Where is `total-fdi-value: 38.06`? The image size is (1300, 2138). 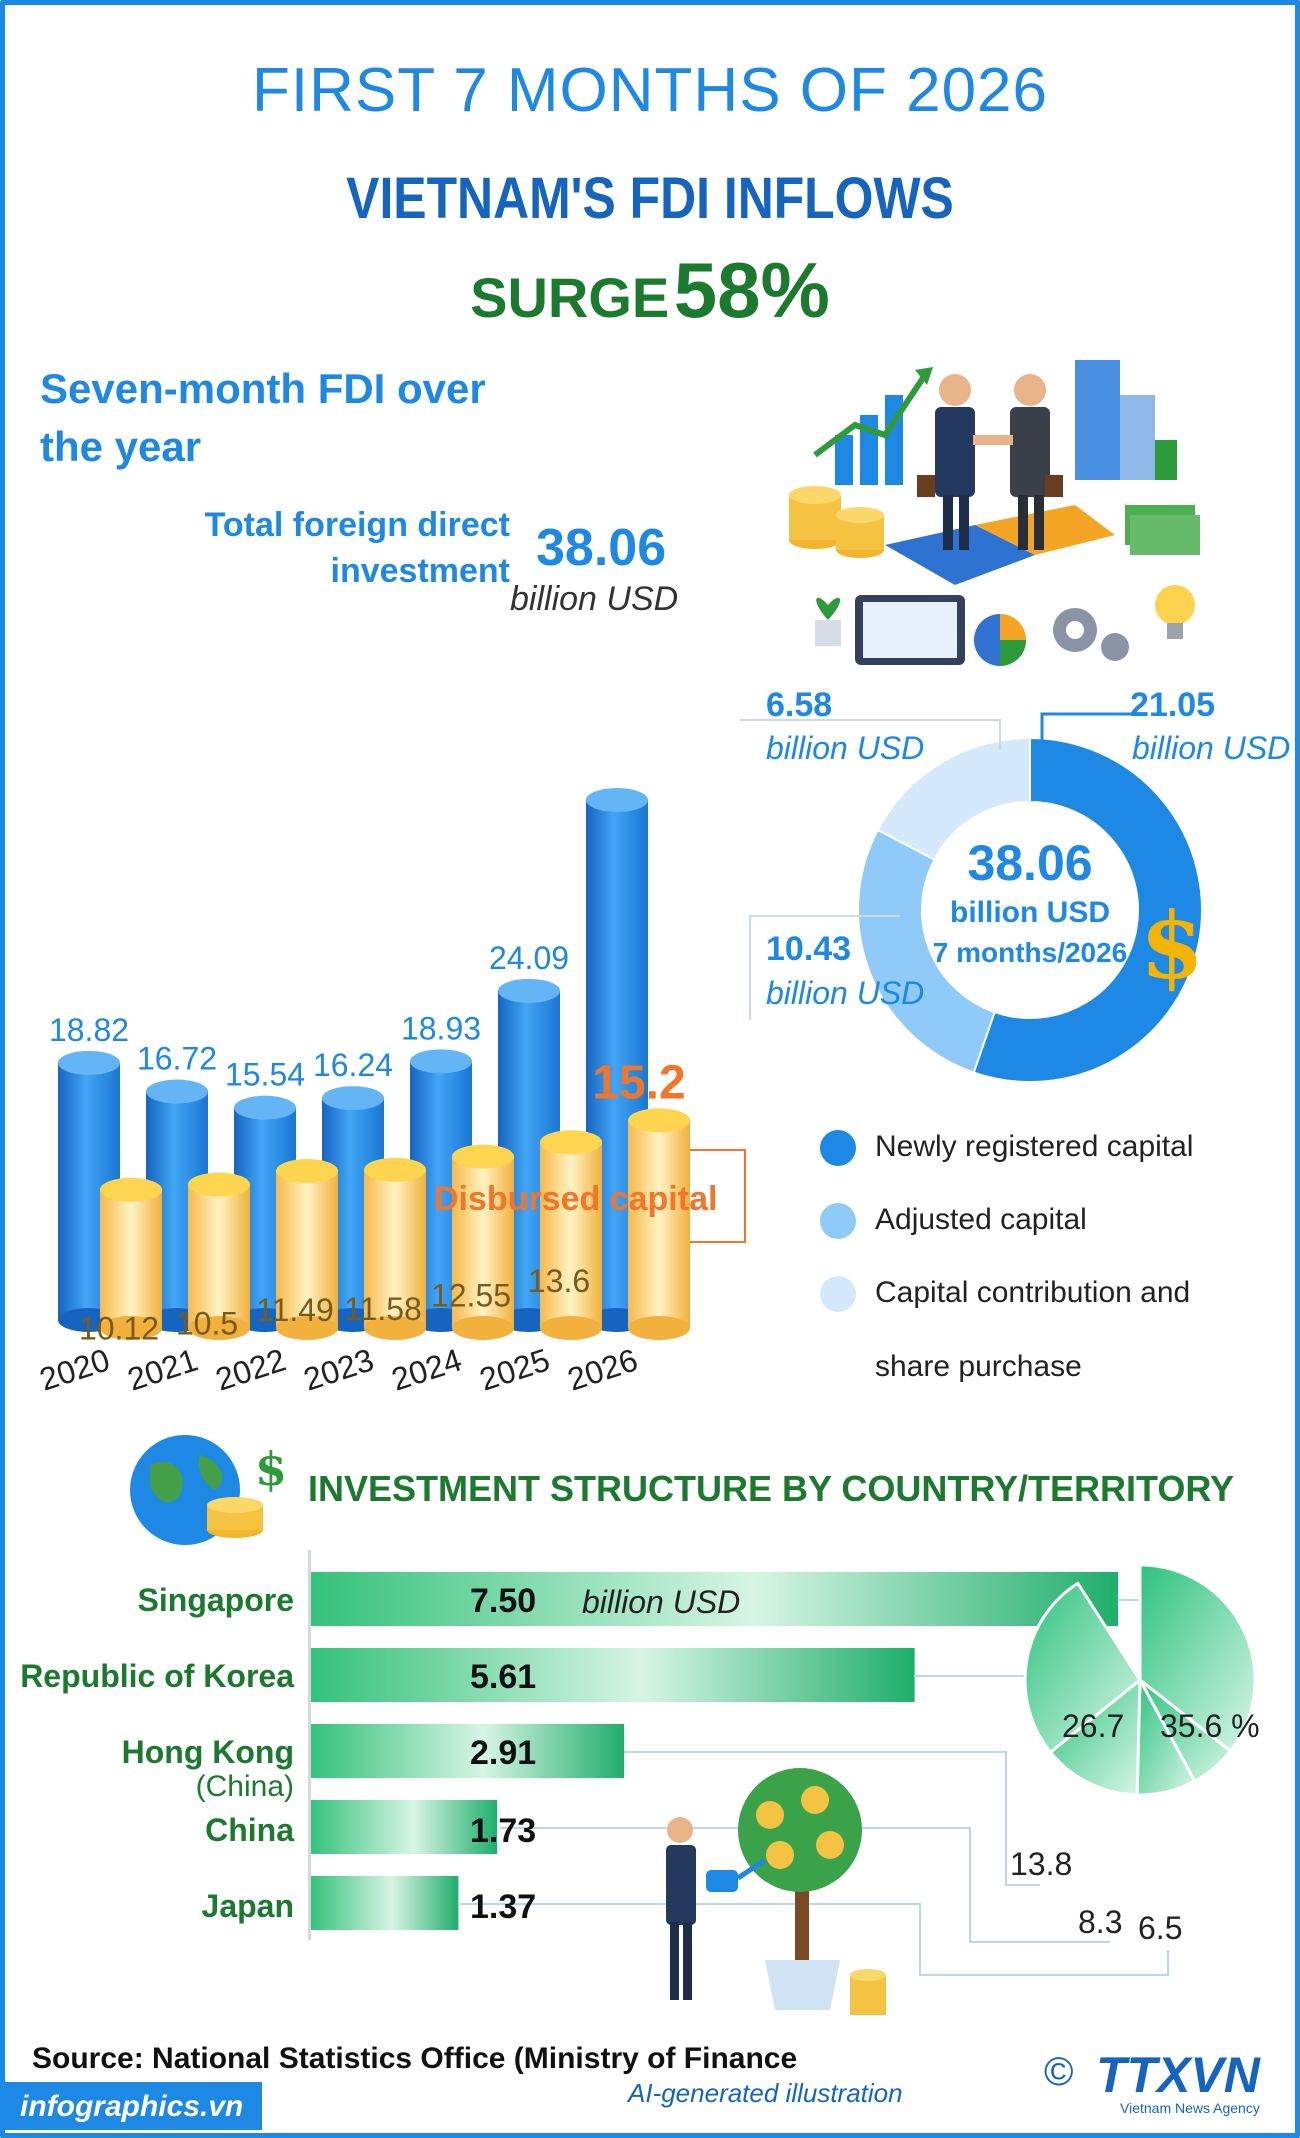 total-fdi-value: 38.06 is located at coordinates (601, 548).